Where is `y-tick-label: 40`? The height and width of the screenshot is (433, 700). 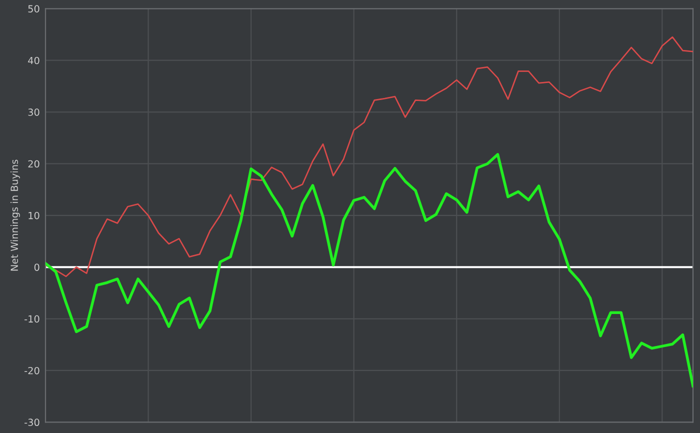 y-tick-label: 40 is located at coordinates (34, 60).